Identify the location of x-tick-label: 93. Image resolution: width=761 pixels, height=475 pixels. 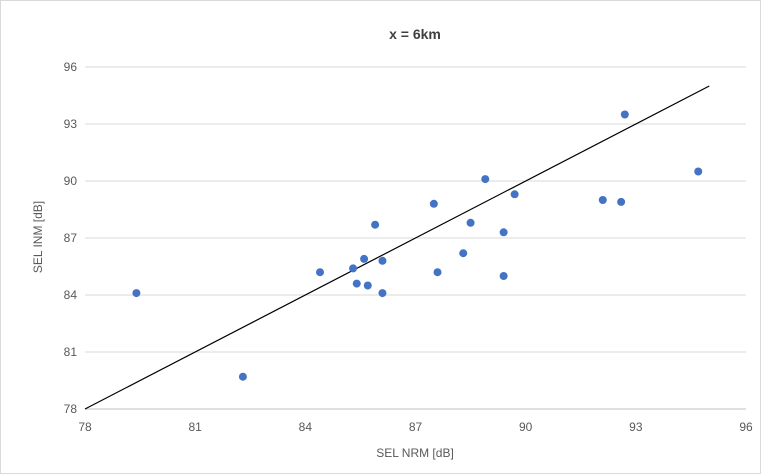
(636, 427).